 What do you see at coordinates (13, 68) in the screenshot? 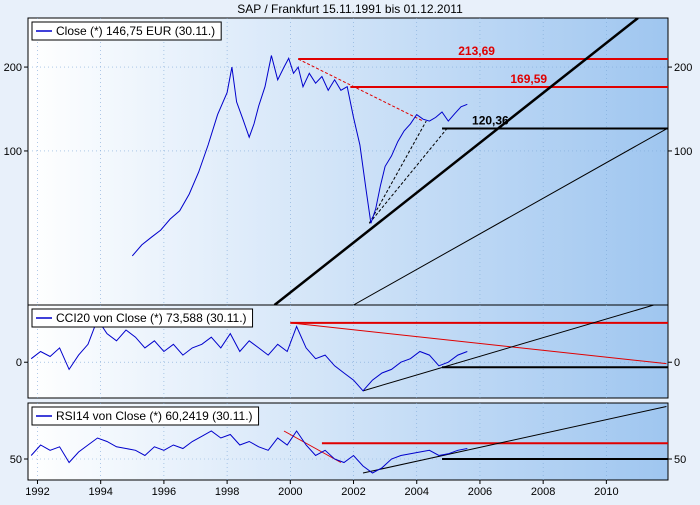
I see `ytick-label-left-price: 200` at bounding box center [13, 68].